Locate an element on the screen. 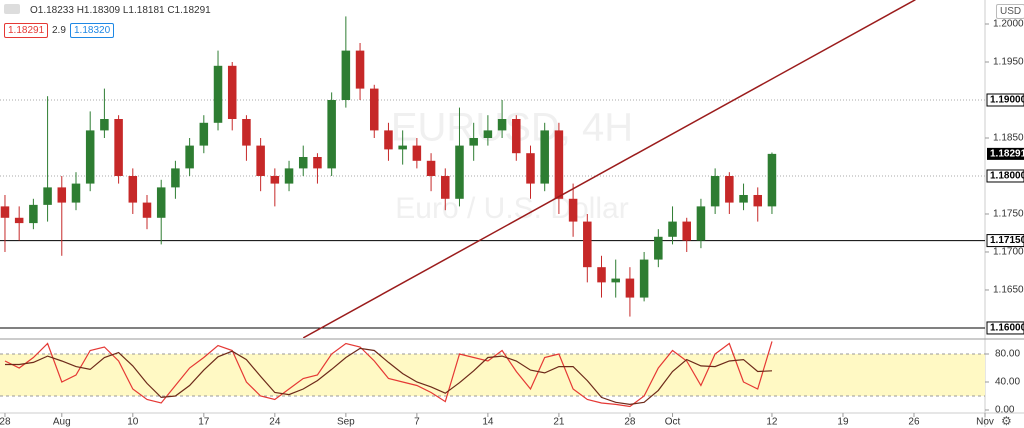  watermark-symbol: EURUSD, 4H is located at coordinates (512, 128).